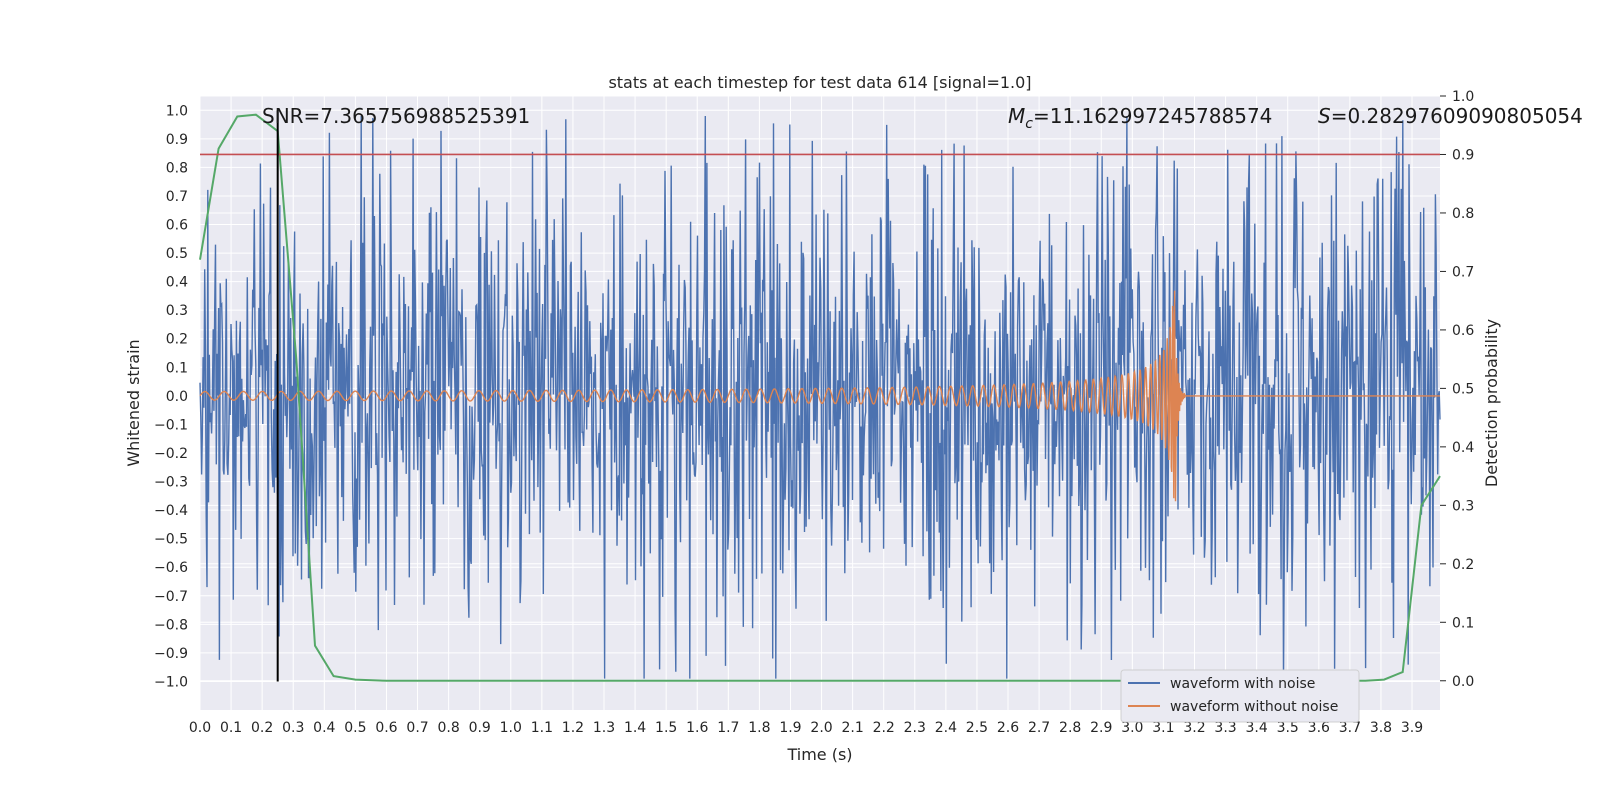  What do you see at coordinates (262, 728) in the screenshot?
I see `x-tick-0.2: 0.2` at bounding box center [262, 728].